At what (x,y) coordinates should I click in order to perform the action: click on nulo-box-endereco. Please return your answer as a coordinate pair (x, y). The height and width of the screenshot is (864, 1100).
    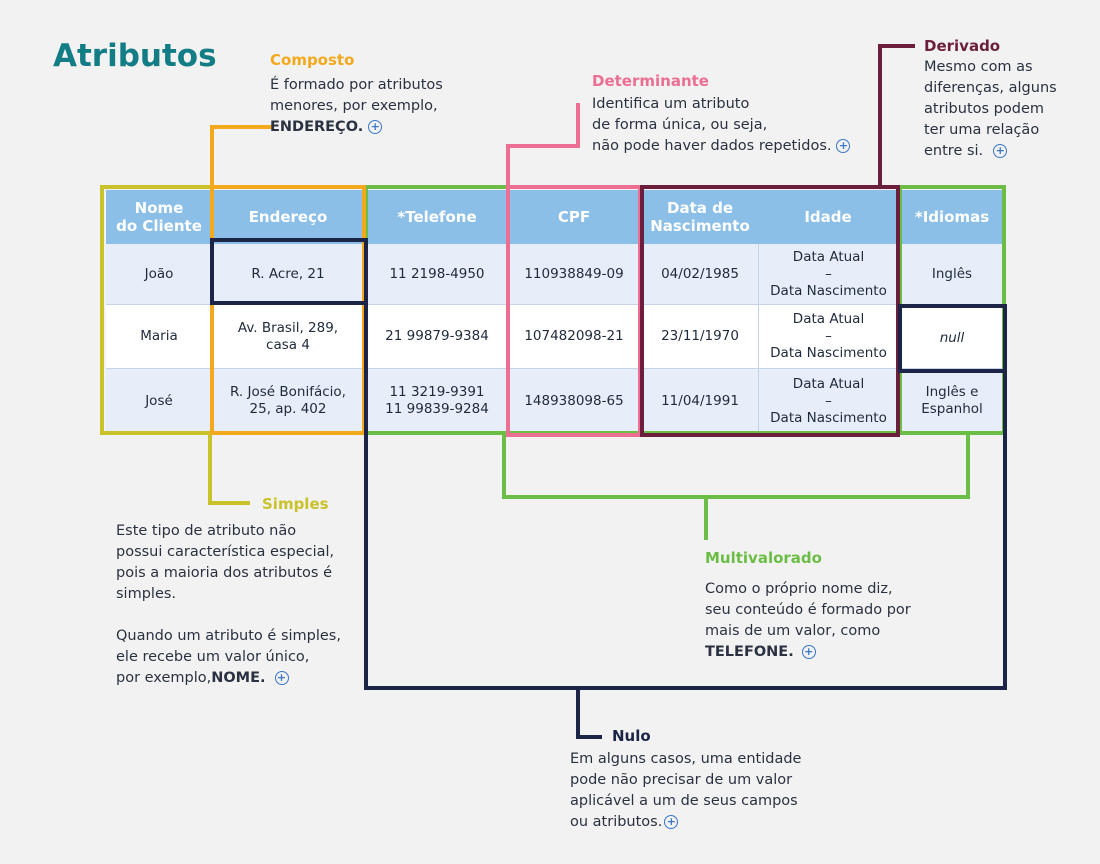
    Looking at the image, I should click on (289, 271).